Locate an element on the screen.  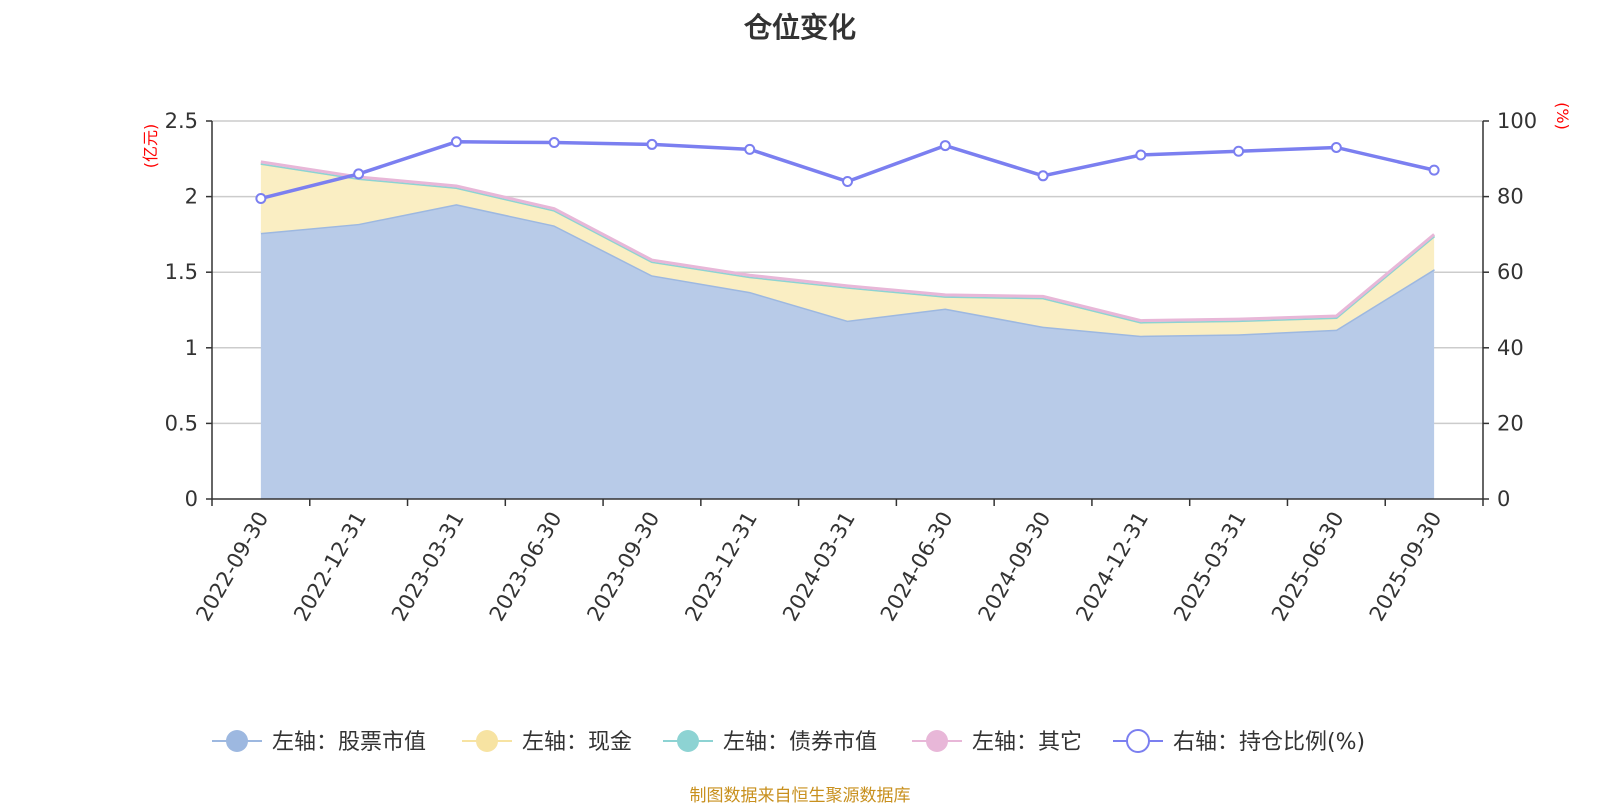
left-tick-label: 0 is located at coordinates (191, 499).